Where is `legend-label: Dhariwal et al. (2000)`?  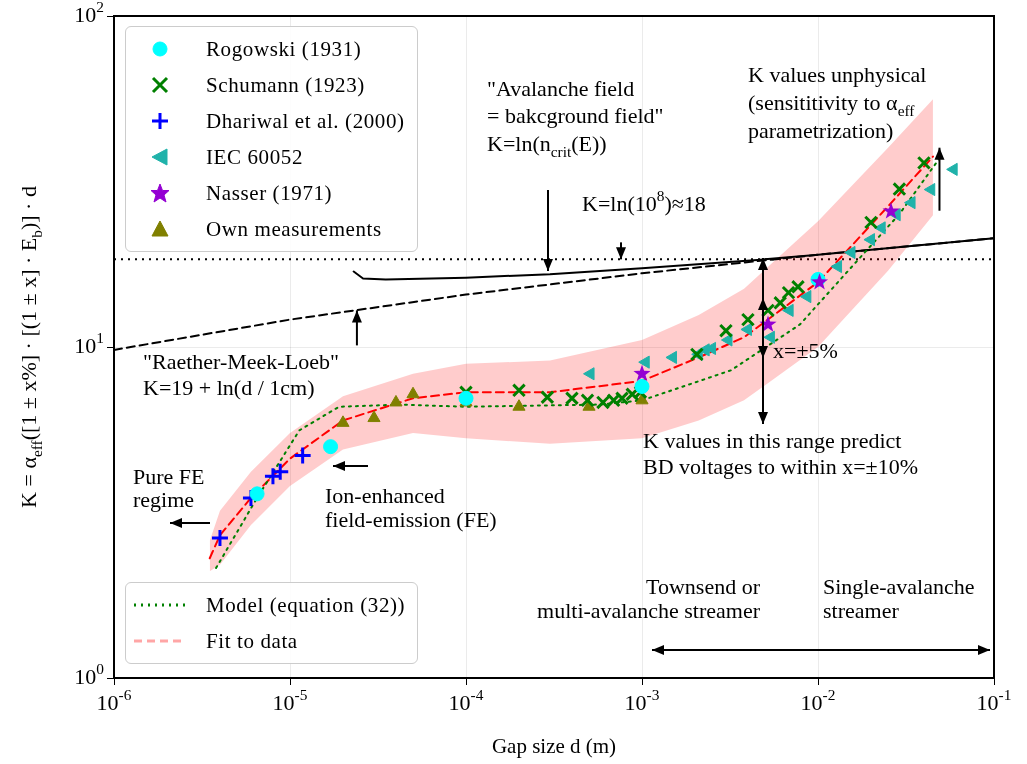
legend-label: Dhariwal et al. (2000) is located at coordinates (305, 121).